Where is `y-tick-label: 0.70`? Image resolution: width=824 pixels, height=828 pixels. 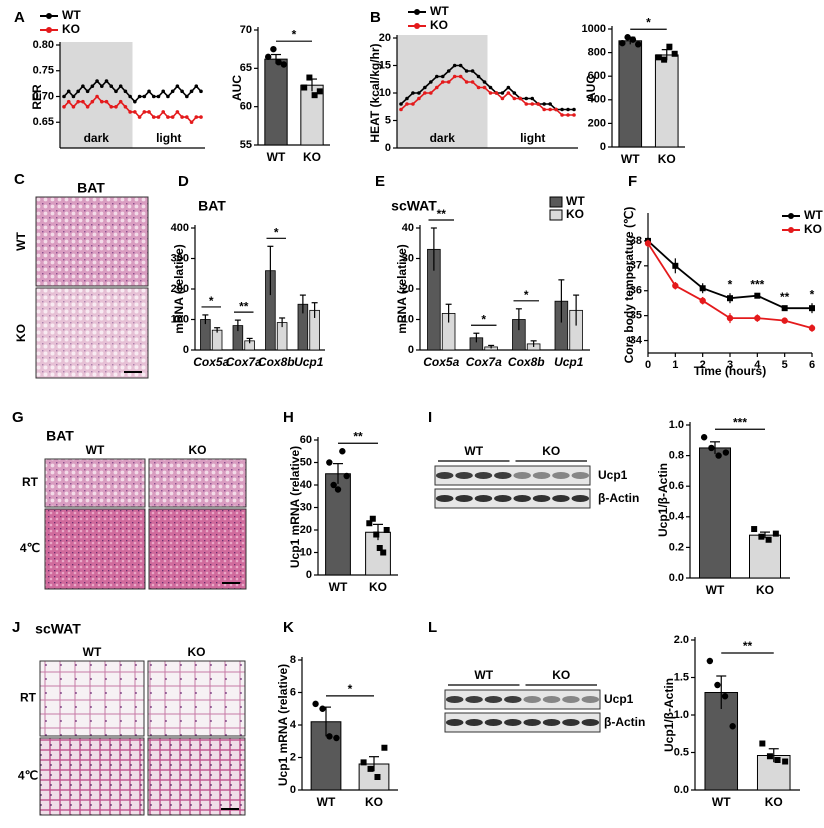
y-tick-label: 0.70 is located at coordinates (43, 96).